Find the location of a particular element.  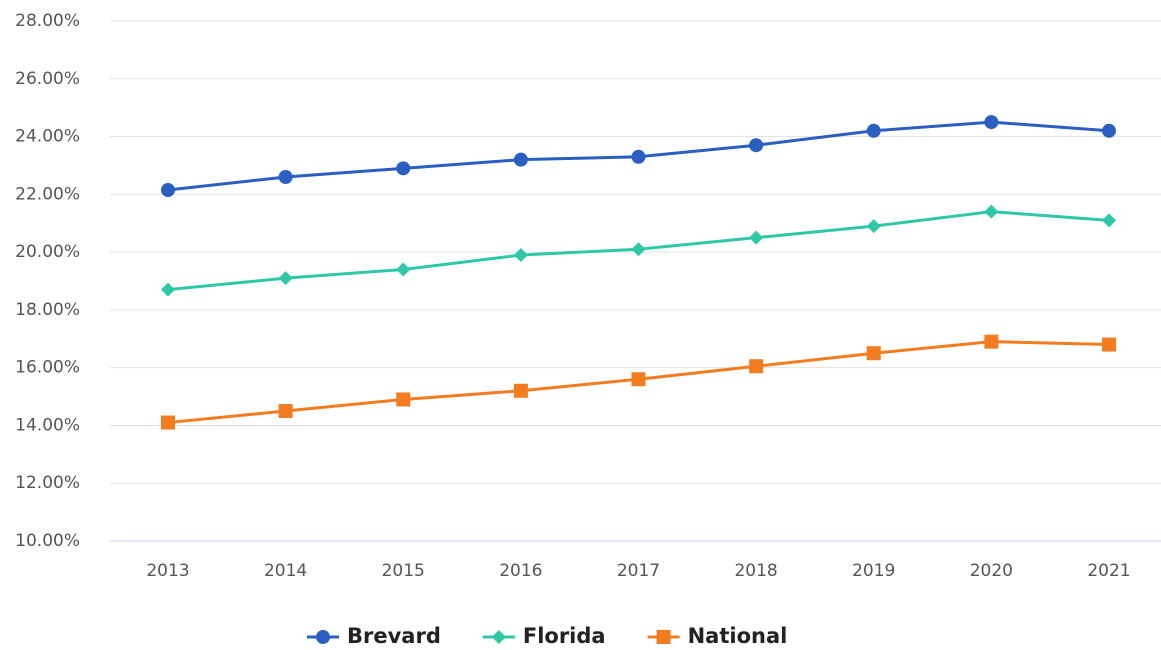

y-tick-label: 10.00% is located at coordinates (47, 541).